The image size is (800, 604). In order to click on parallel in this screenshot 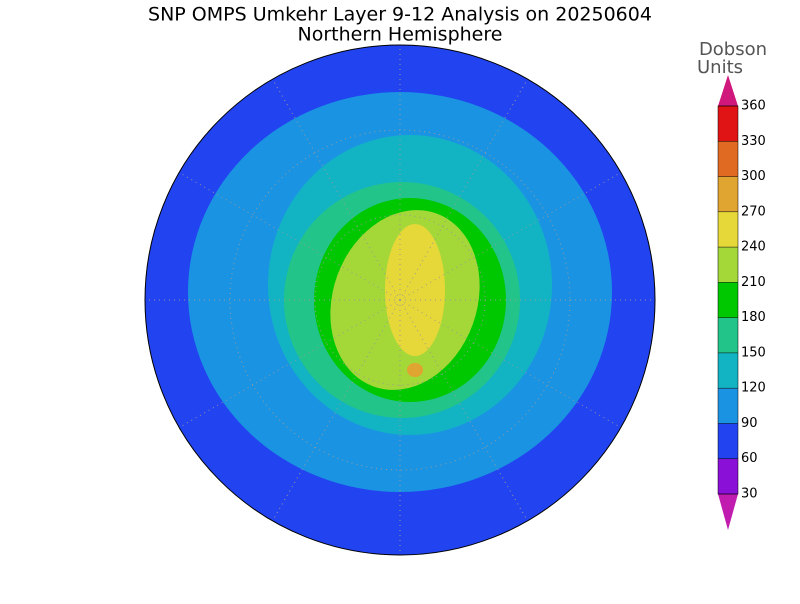, I will do `click(400, 300)`.